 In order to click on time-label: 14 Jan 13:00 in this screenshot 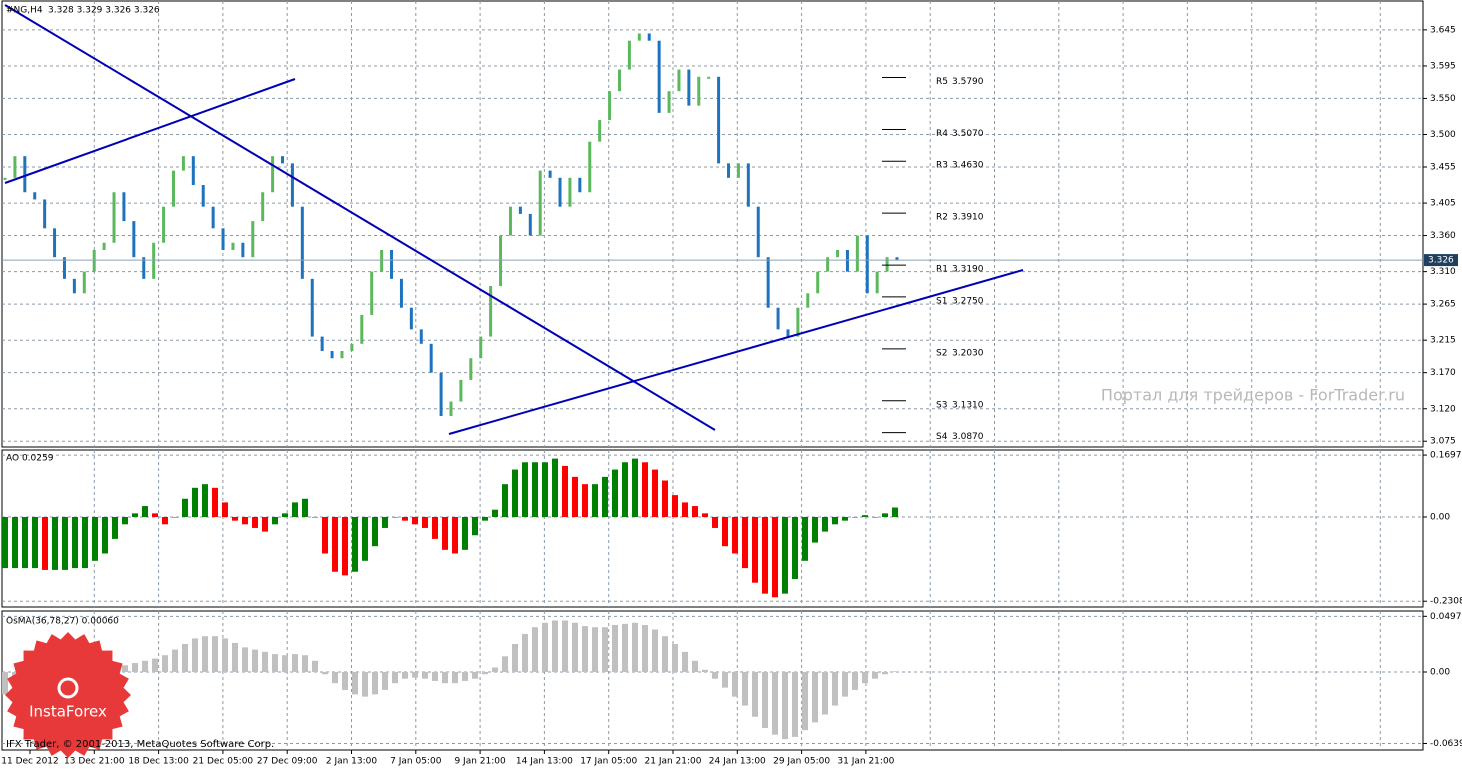, I will do `click(544, 762)`.